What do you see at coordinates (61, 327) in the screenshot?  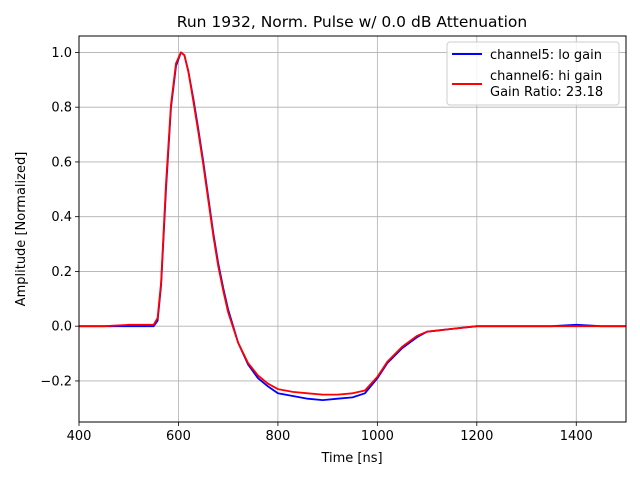 I see `y-tick-label: 0.0` at bounding box center [61, 327].